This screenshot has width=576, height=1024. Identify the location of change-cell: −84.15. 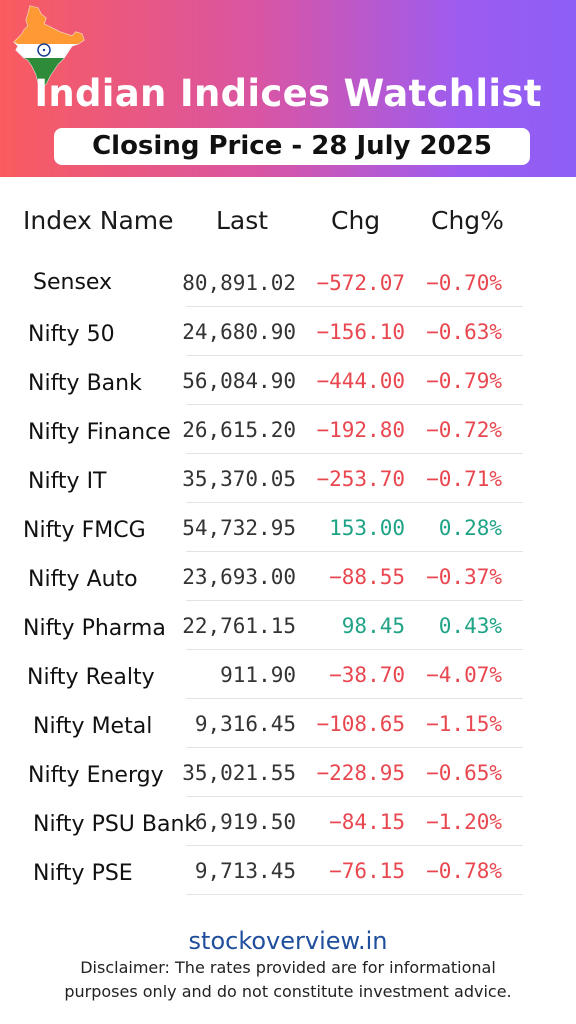
(367, 822).